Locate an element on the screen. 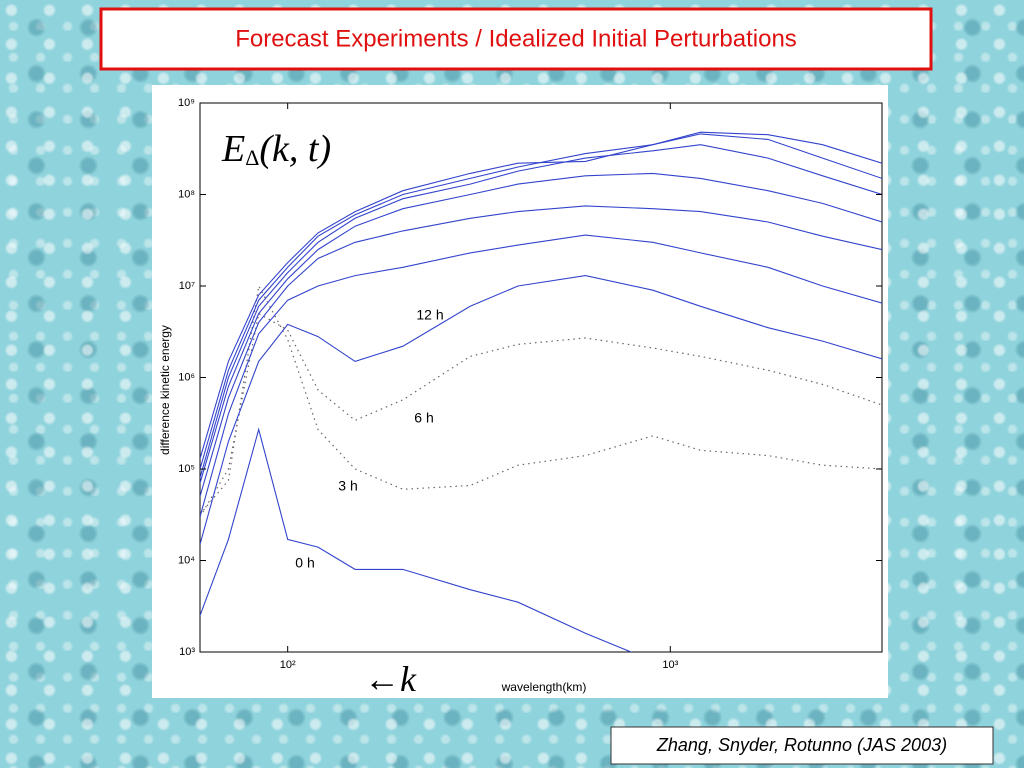 Image resolution: width=1024 pixels, height=768 pixels. y-axis-label: difference kinetic energy is located at coordinates (165, 390).